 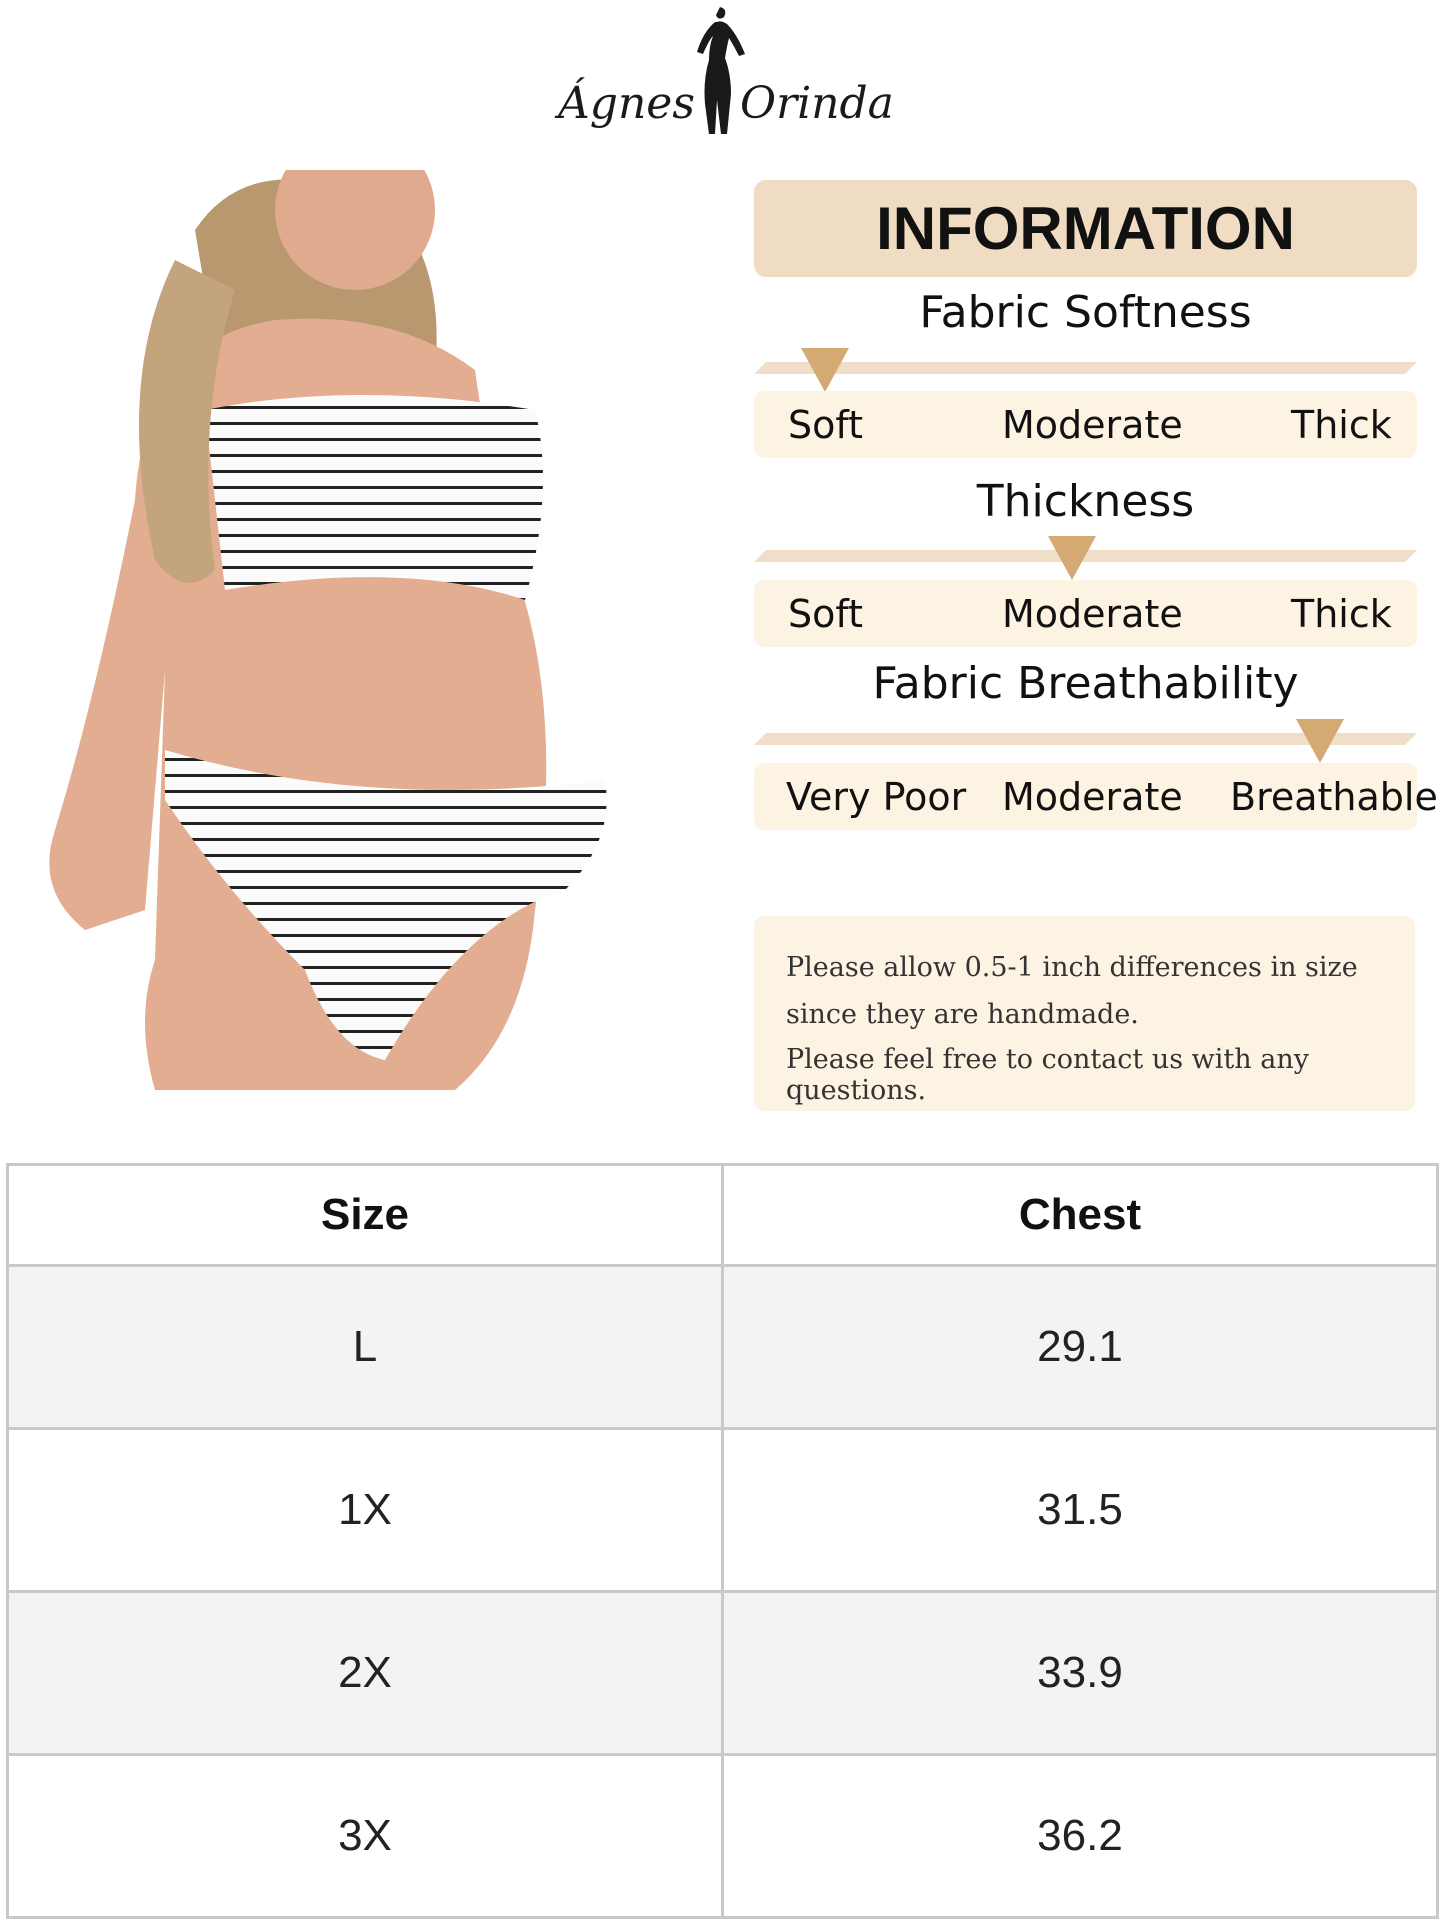 What do you see at coordinates (817, 103) in the screenshot?
I see `logo-text-right: Orinda` at bounding box center [817, 103].